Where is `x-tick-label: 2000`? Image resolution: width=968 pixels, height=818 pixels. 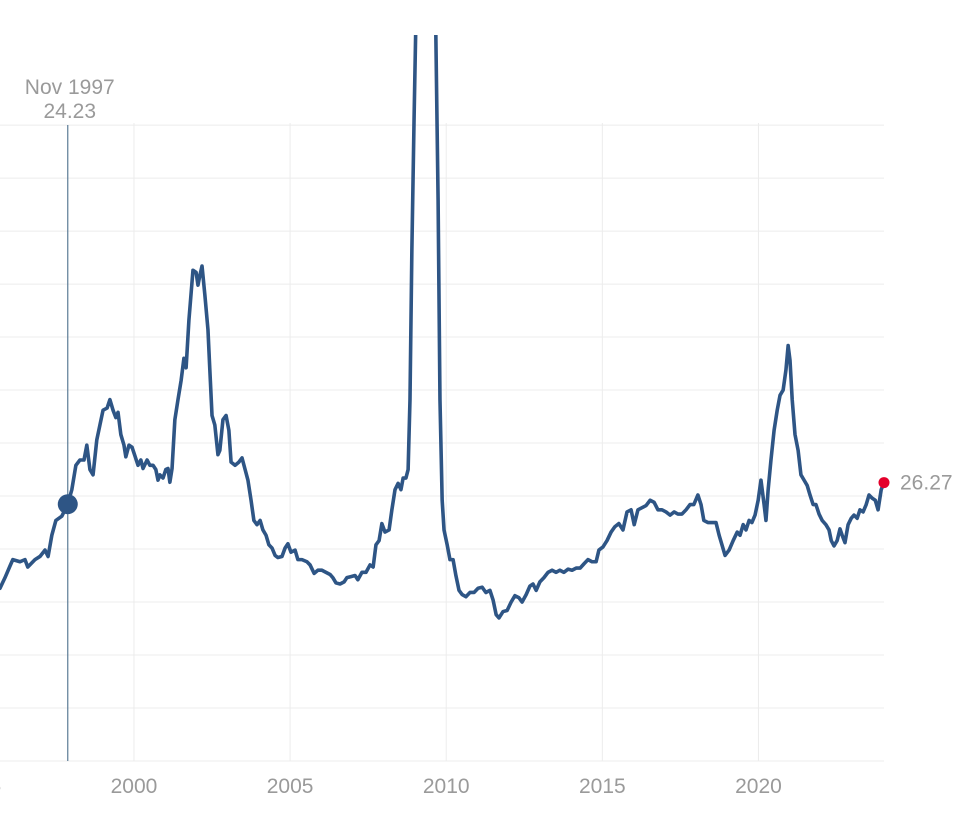 x-tick-label: 2000 is located at coordinates (134, 786).